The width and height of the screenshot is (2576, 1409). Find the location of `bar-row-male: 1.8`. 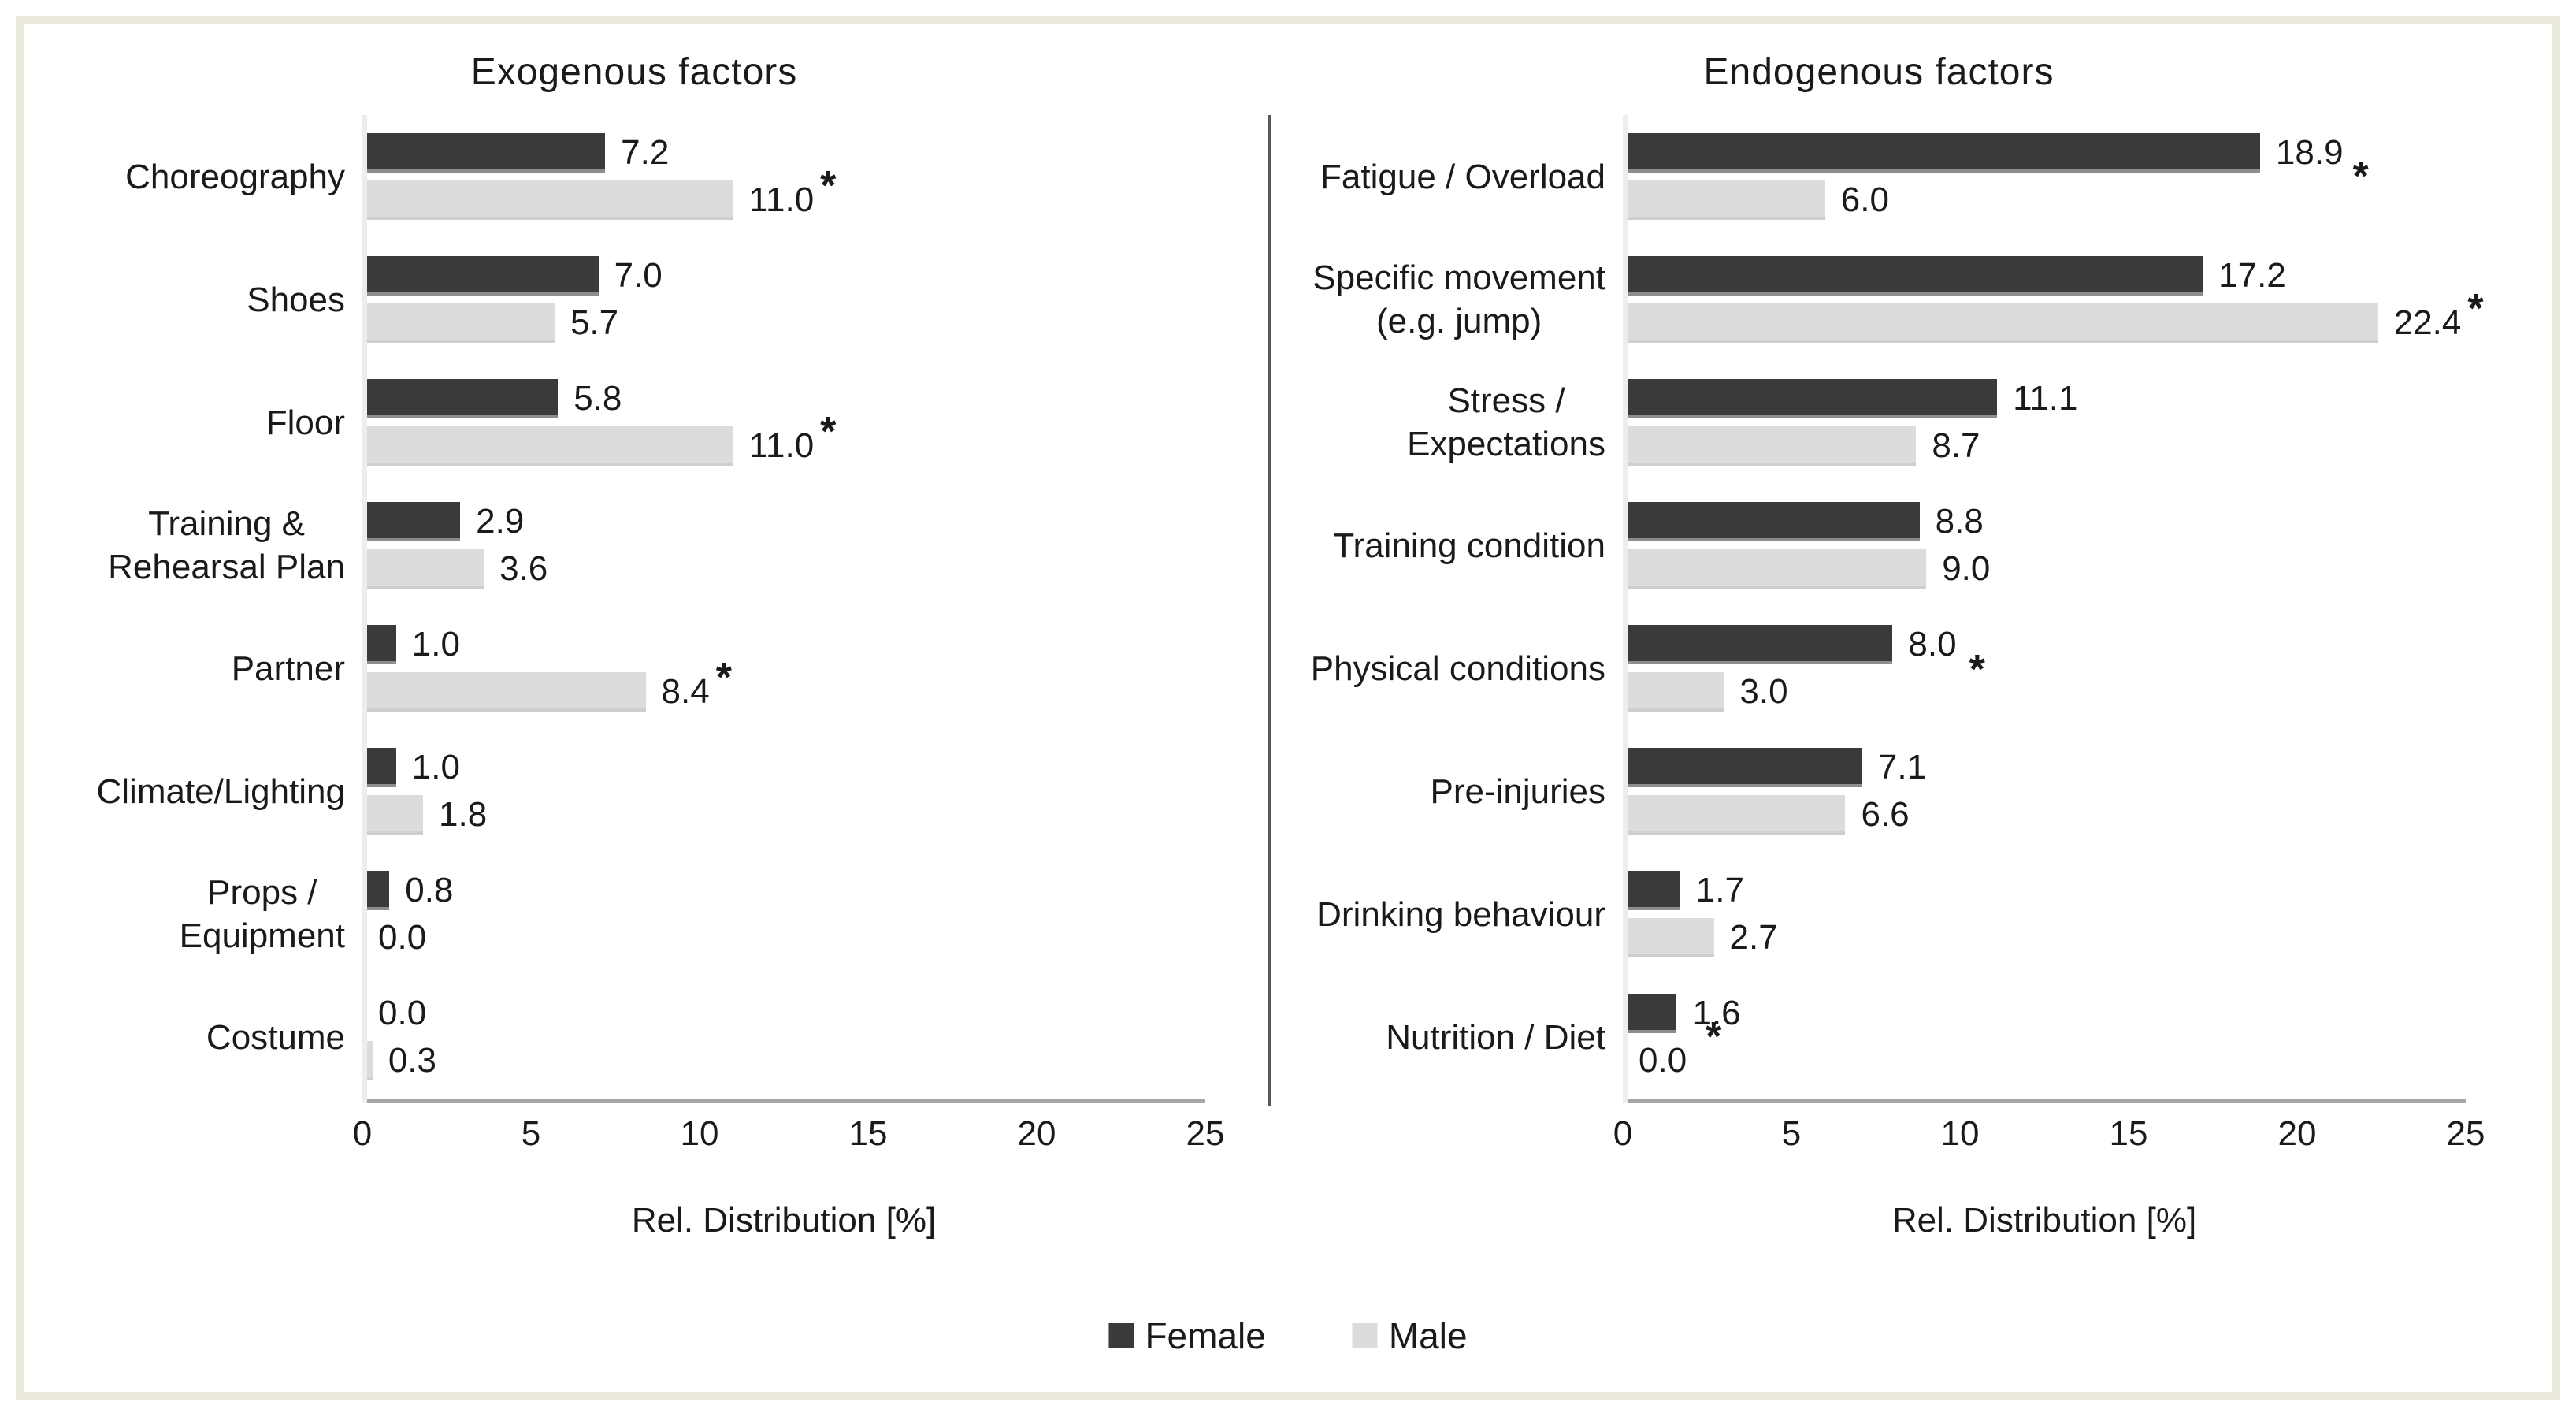

bar-row-male: 1.8 is located at coordinates (783, 815).